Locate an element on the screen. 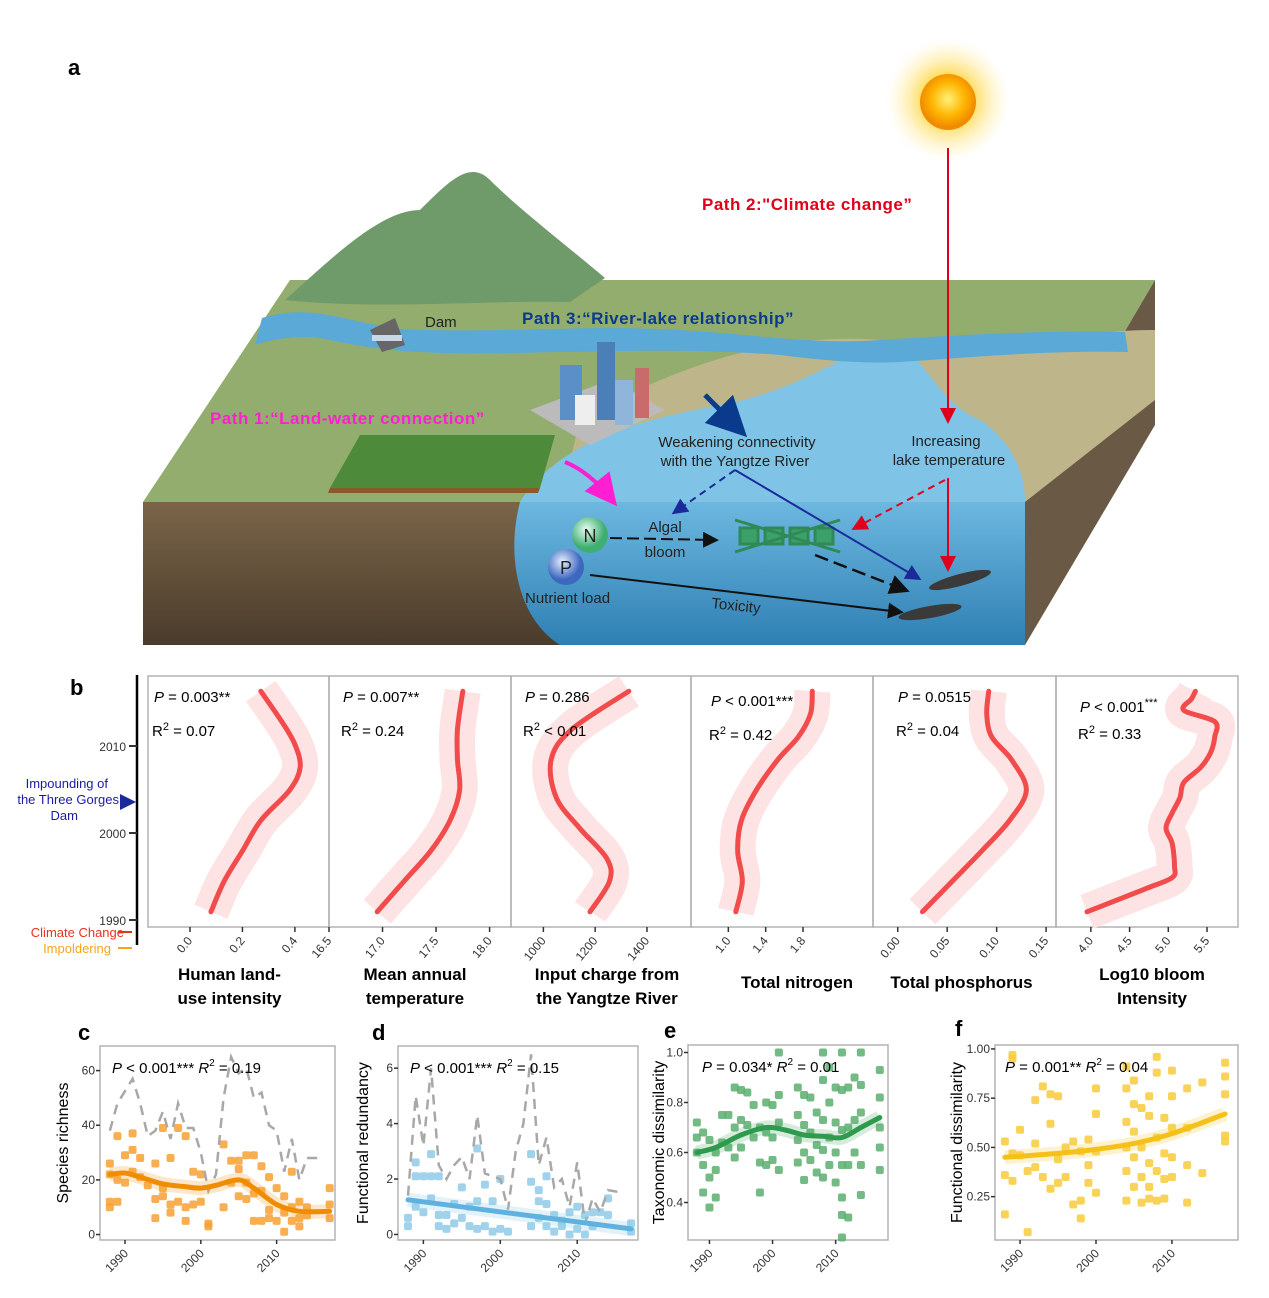 Image resolution: width=1269 pixels, height=1298 pixels. y-tick-label: 1.00 is located at coordinates (979, 1049).